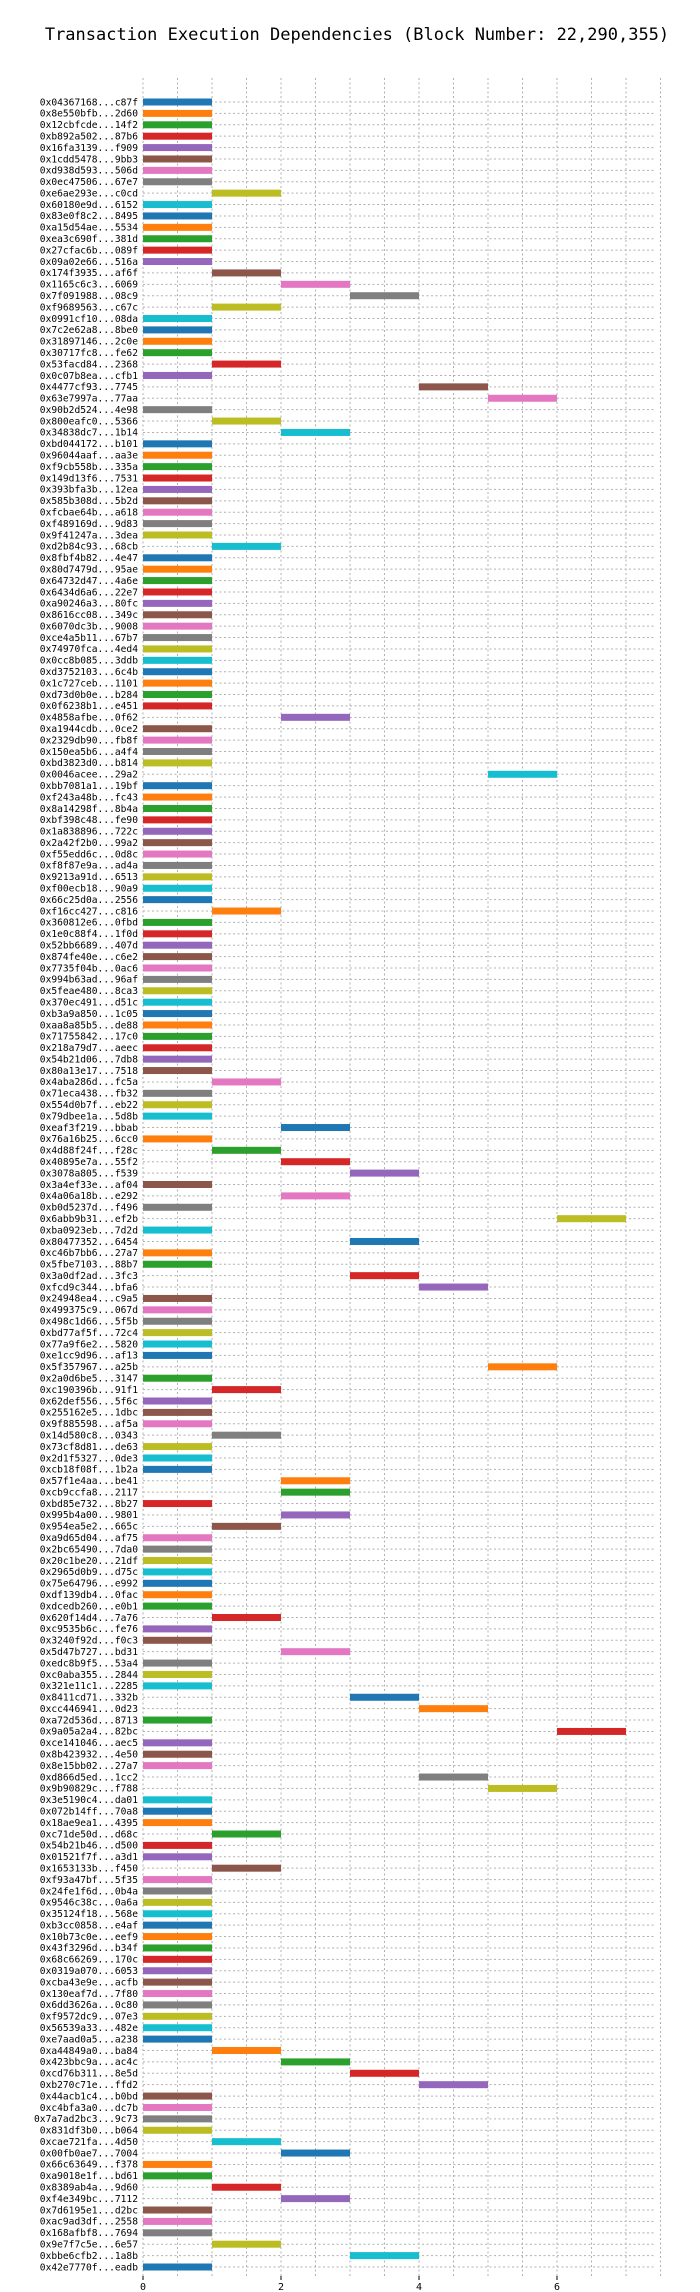  Describe the element at coordinates (89, 2096) in the screenshot. I see `y-tick-label: 0x44acb1c4...b0bd` at that location.